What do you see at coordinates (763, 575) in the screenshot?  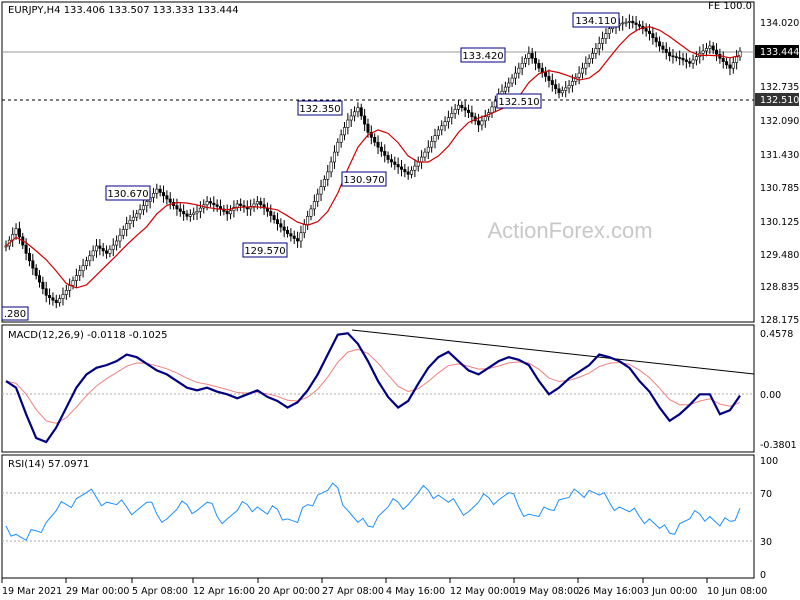 I see `rsi-tick-0: 0` at bounding box center [763, 575].